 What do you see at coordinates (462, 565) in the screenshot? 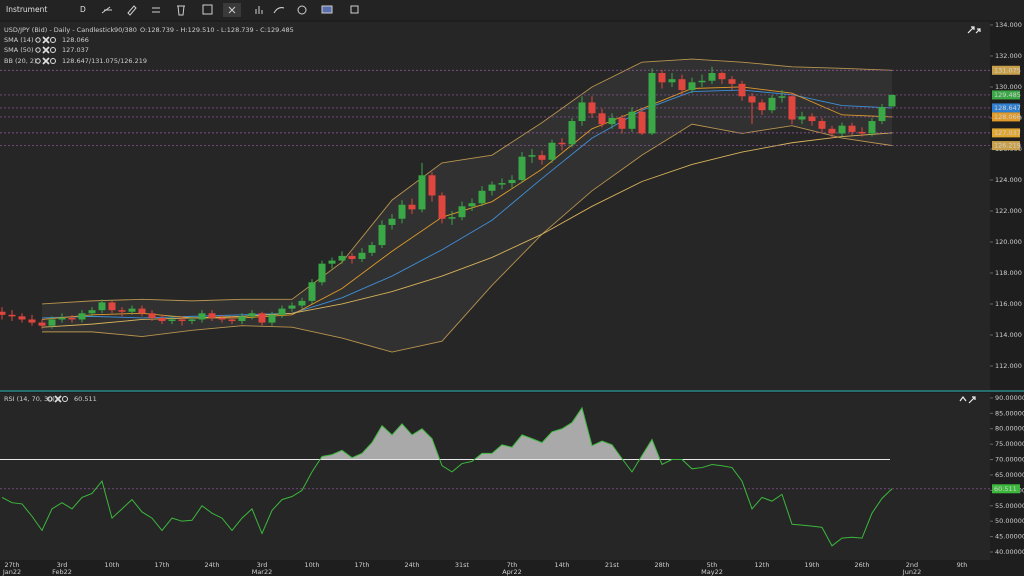
I see `x-tick-day: 31st` at bounding box center [462, 565].